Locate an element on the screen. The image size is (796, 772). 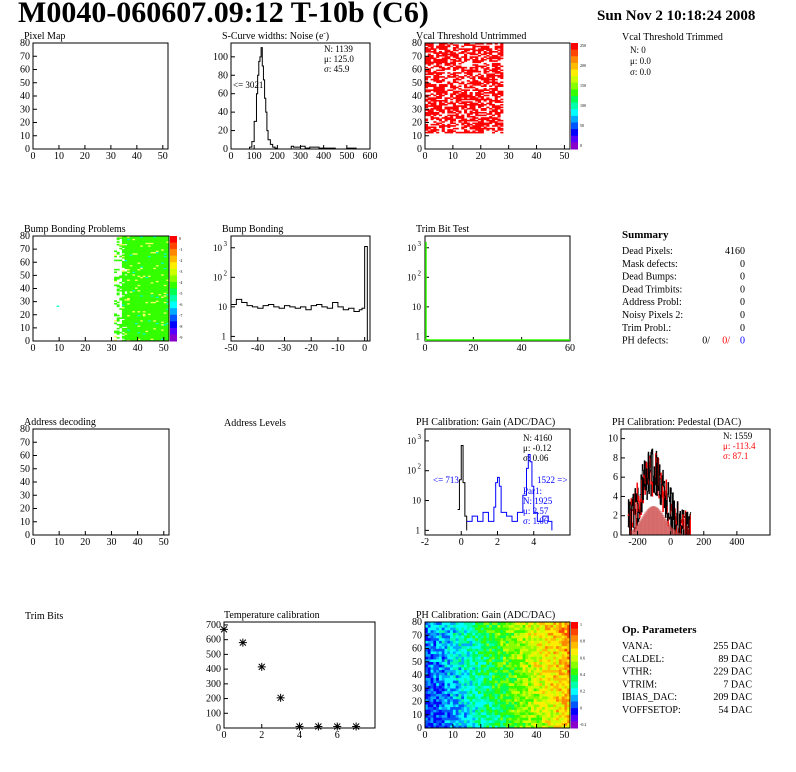
x-tick-label: 30 is located at coordinates (111, 156).